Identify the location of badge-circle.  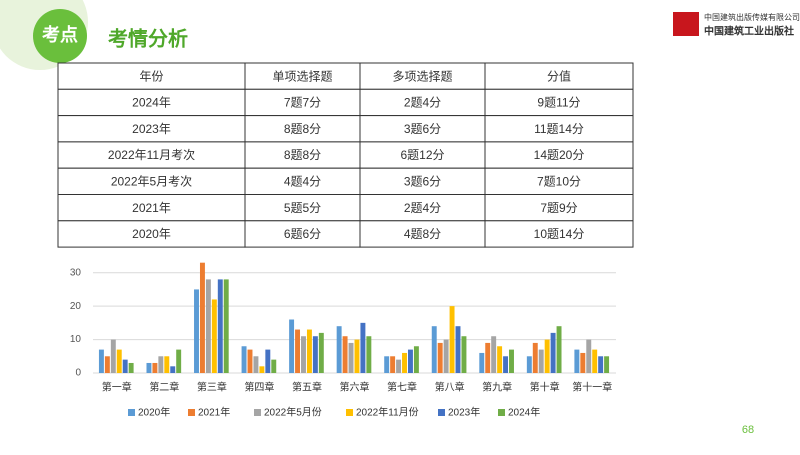
(60, 36).